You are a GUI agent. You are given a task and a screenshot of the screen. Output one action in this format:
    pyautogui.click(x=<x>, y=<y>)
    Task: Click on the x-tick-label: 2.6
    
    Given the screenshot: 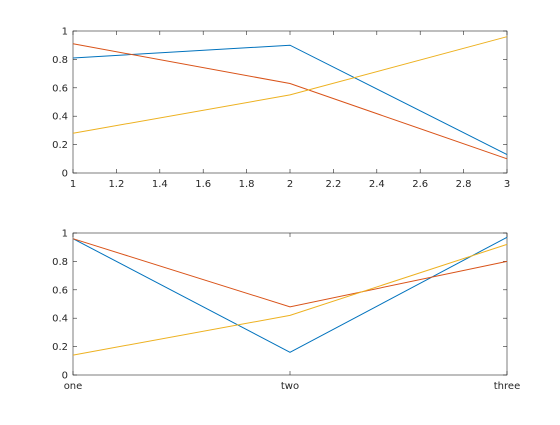 What is the action you would take?
    pyautogui.click(x=420, y=184)
    